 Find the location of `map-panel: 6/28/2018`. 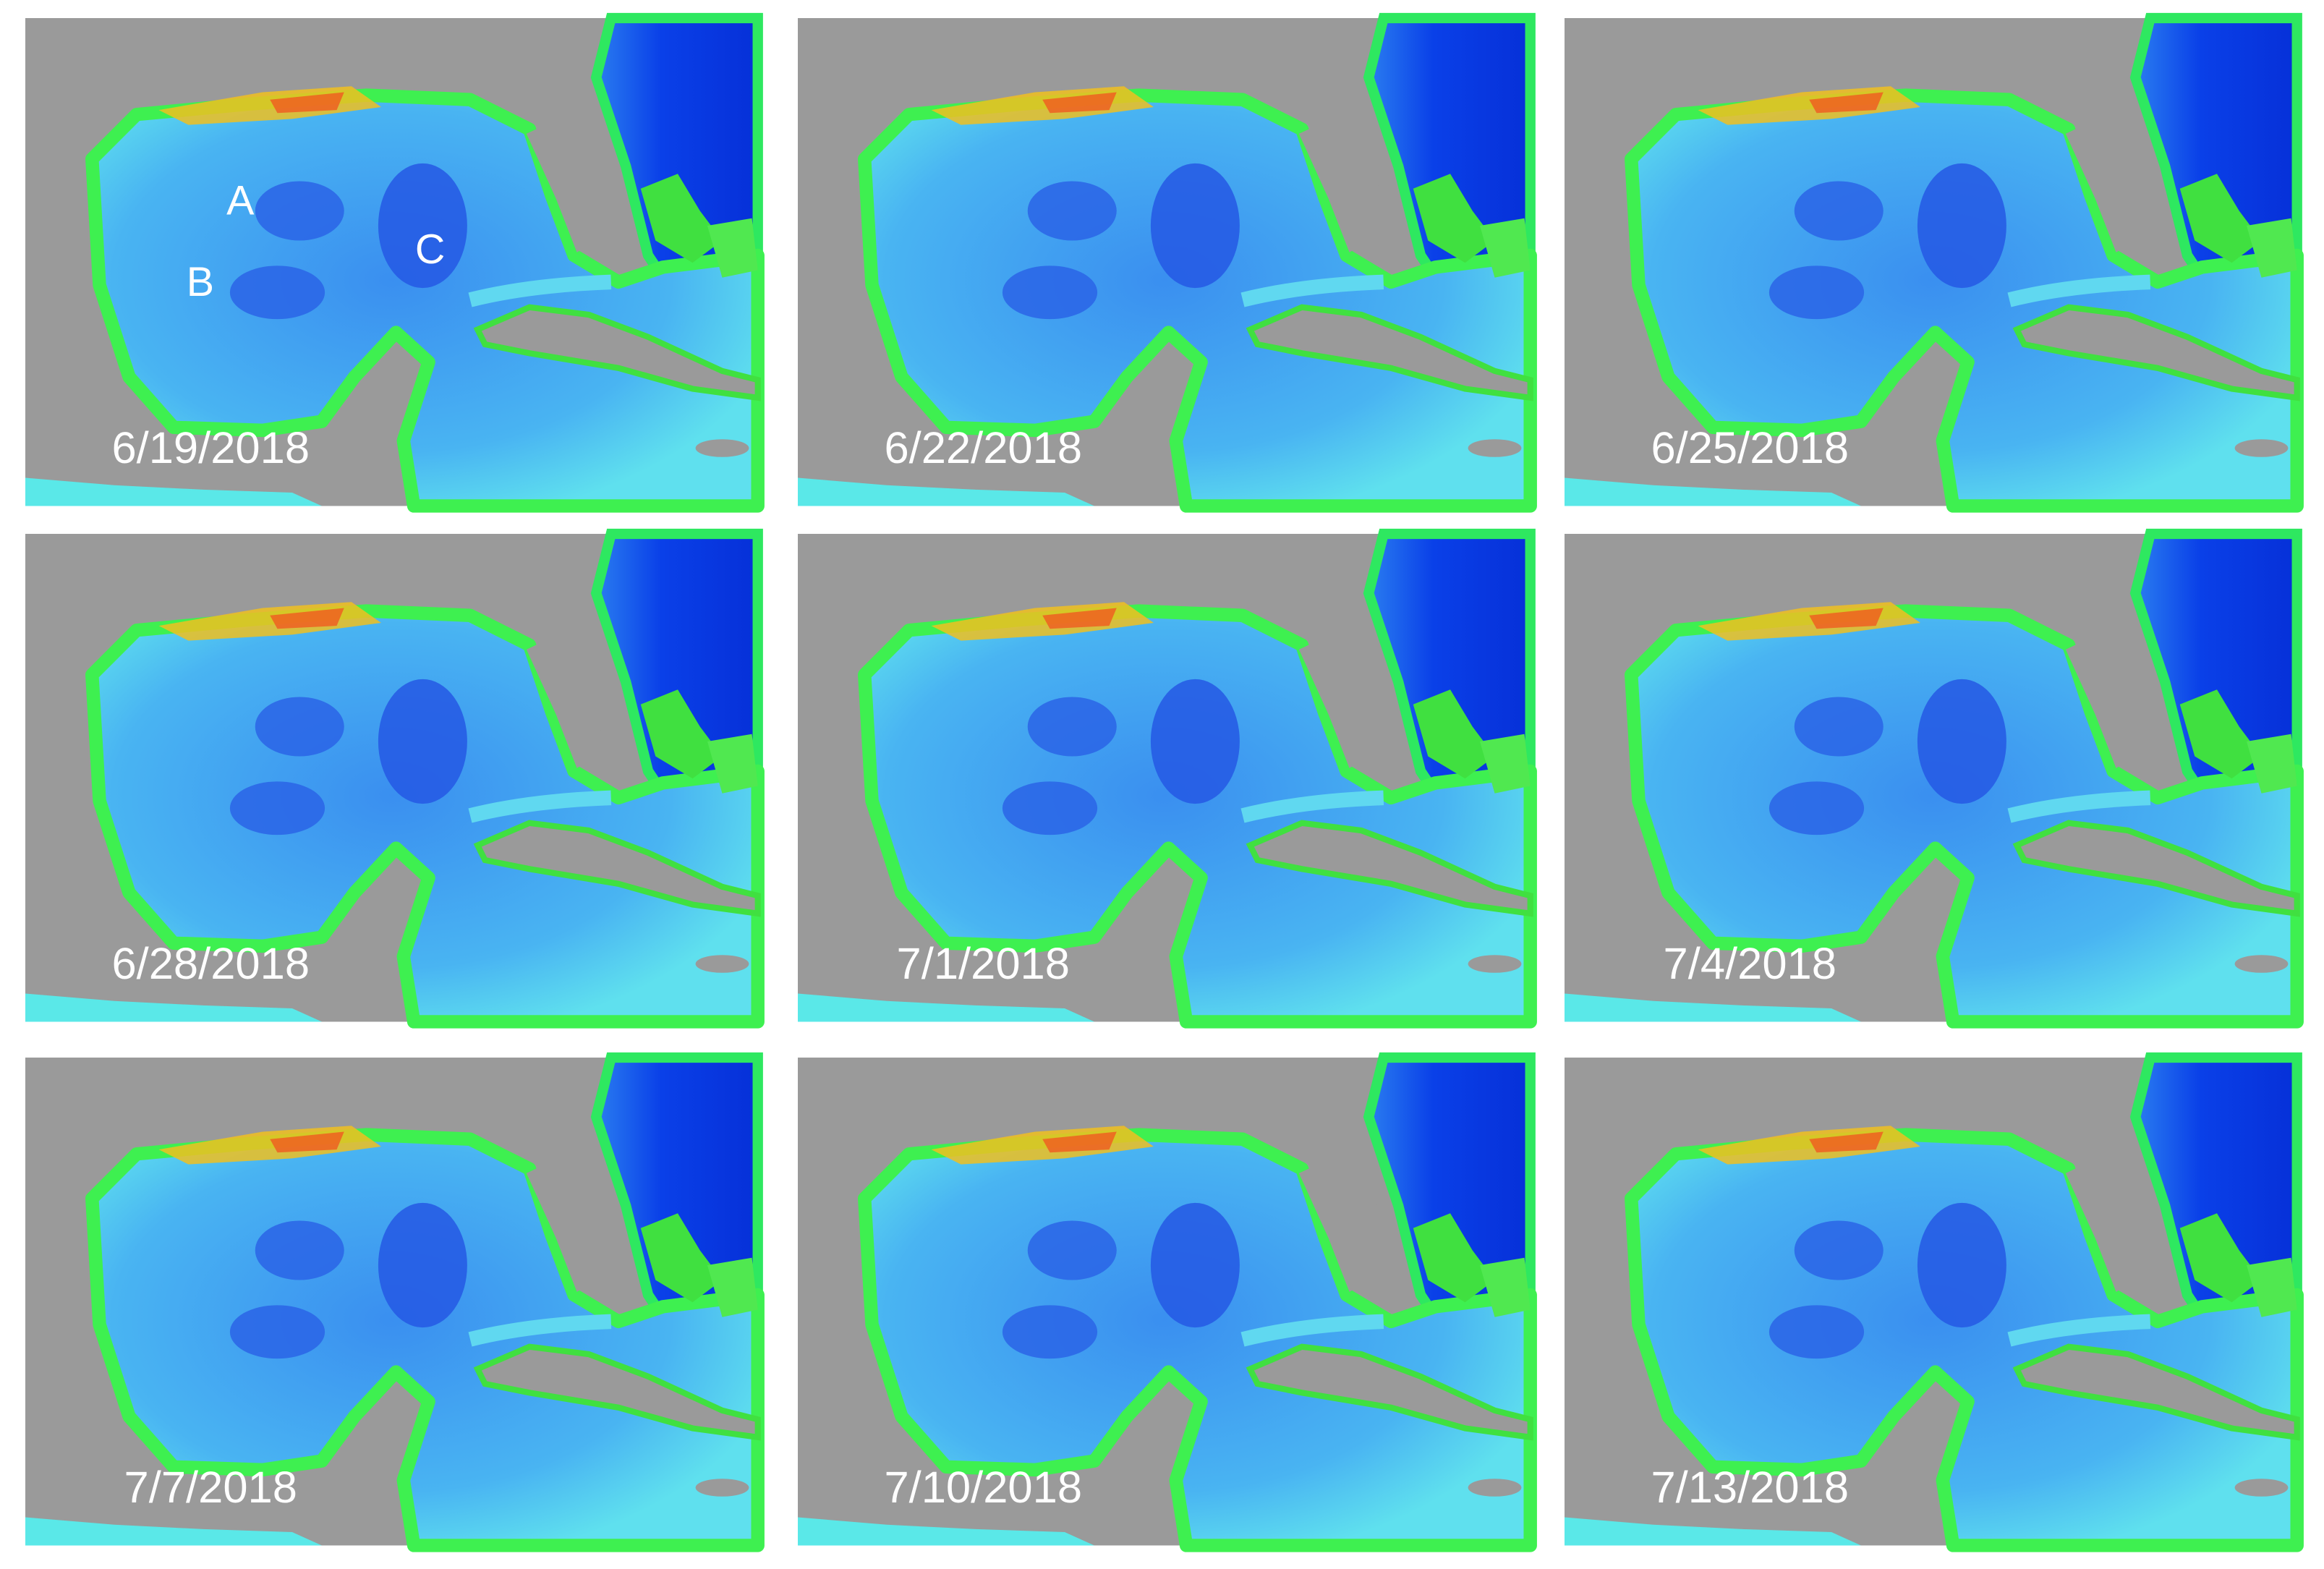

map-panel: 6/28/2018 is located at coordinates (391, 777).